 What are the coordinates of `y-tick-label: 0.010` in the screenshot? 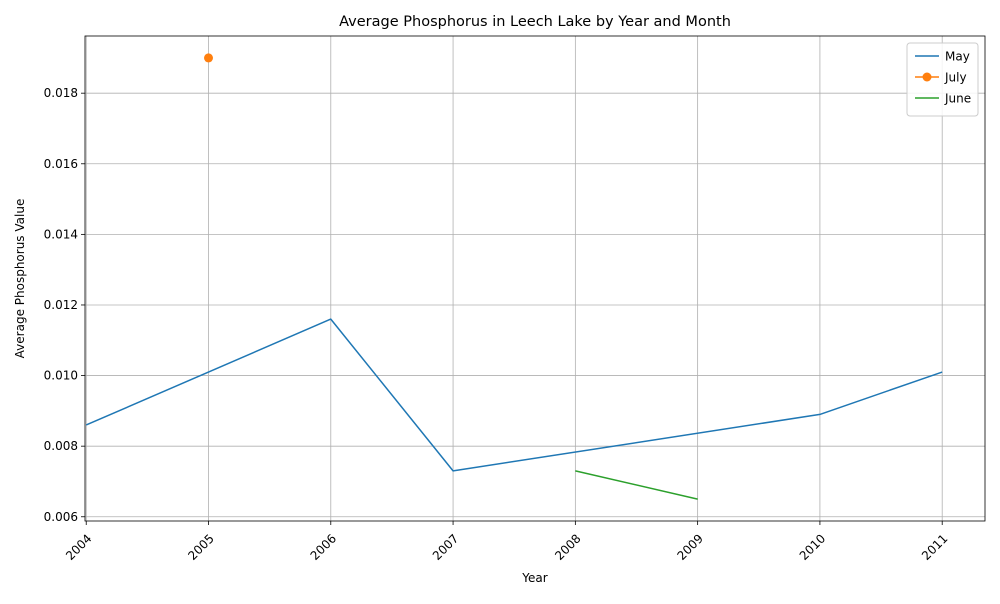 It's located at (61, 376).